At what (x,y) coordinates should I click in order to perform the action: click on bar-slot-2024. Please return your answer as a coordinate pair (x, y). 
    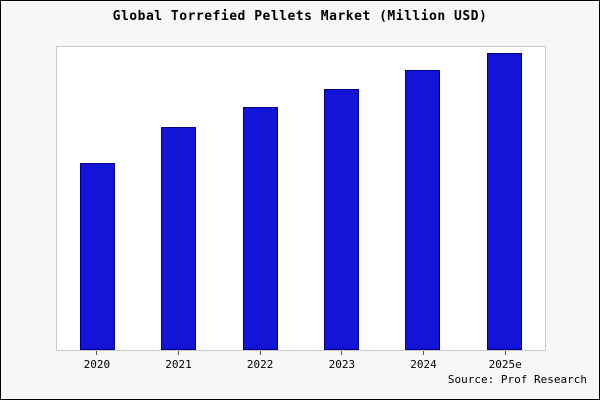
    Looking at the image, I should click on (422, 198).